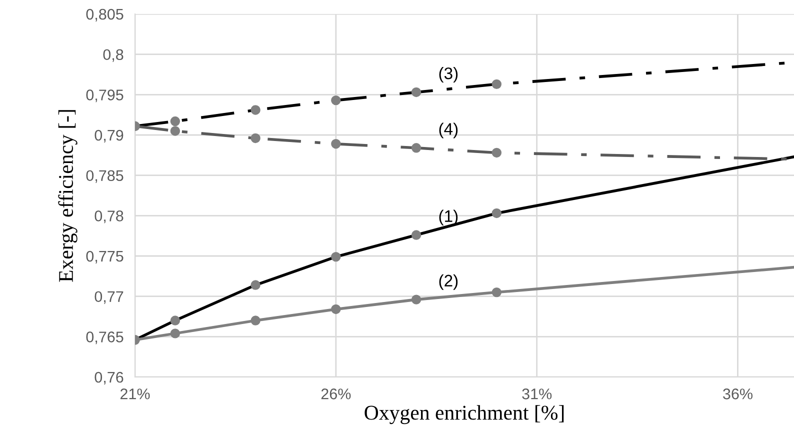  I want to click on y-tick-label: 0,785, so click(105, 176).